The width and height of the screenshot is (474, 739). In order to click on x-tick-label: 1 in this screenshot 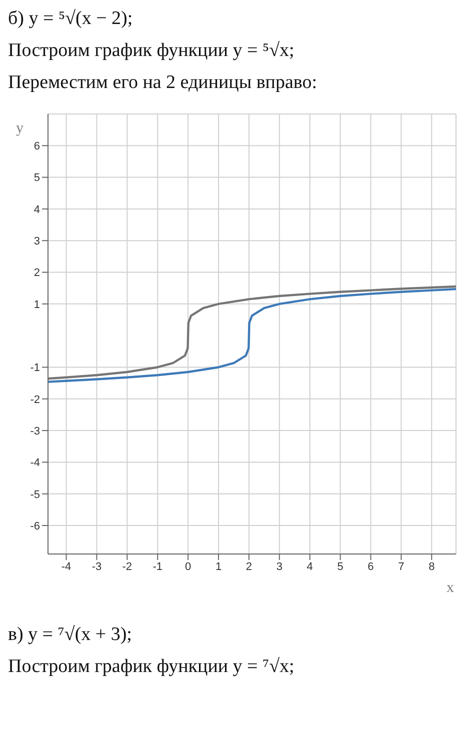, I will do `click(218, 566)`.